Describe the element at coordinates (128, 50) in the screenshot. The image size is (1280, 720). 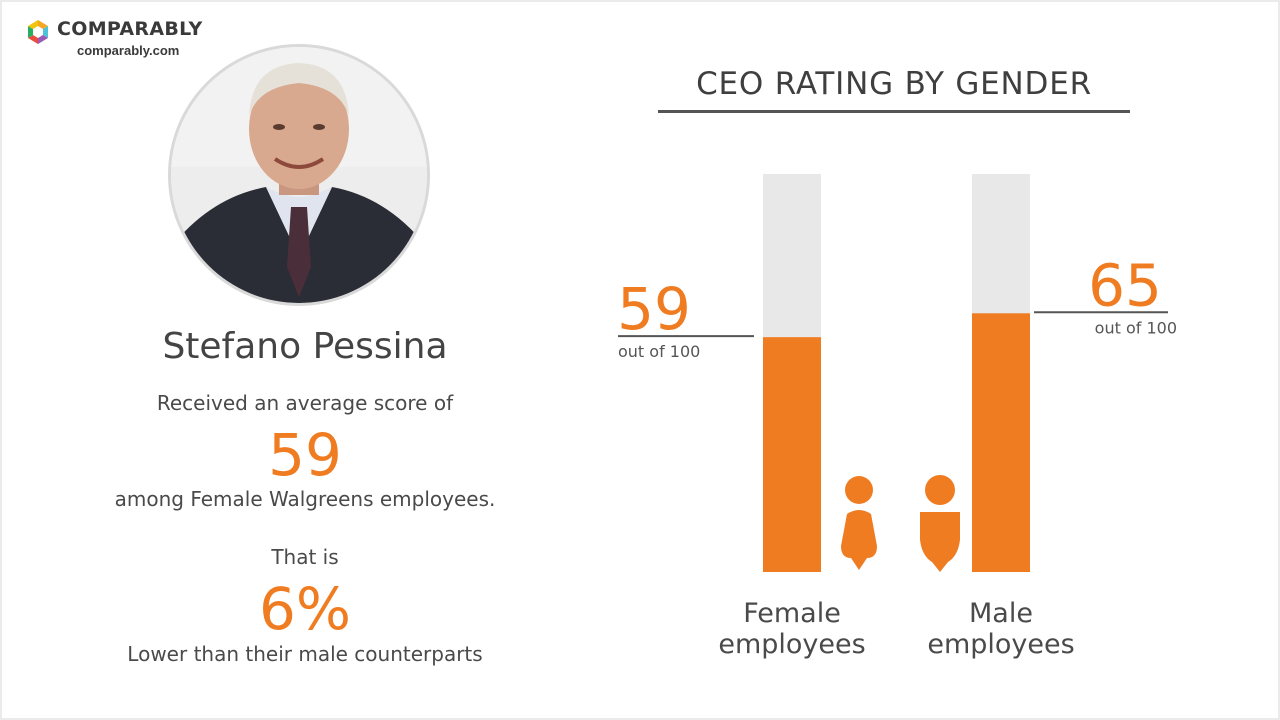
I see `brand-url: comparably.com` at that location.